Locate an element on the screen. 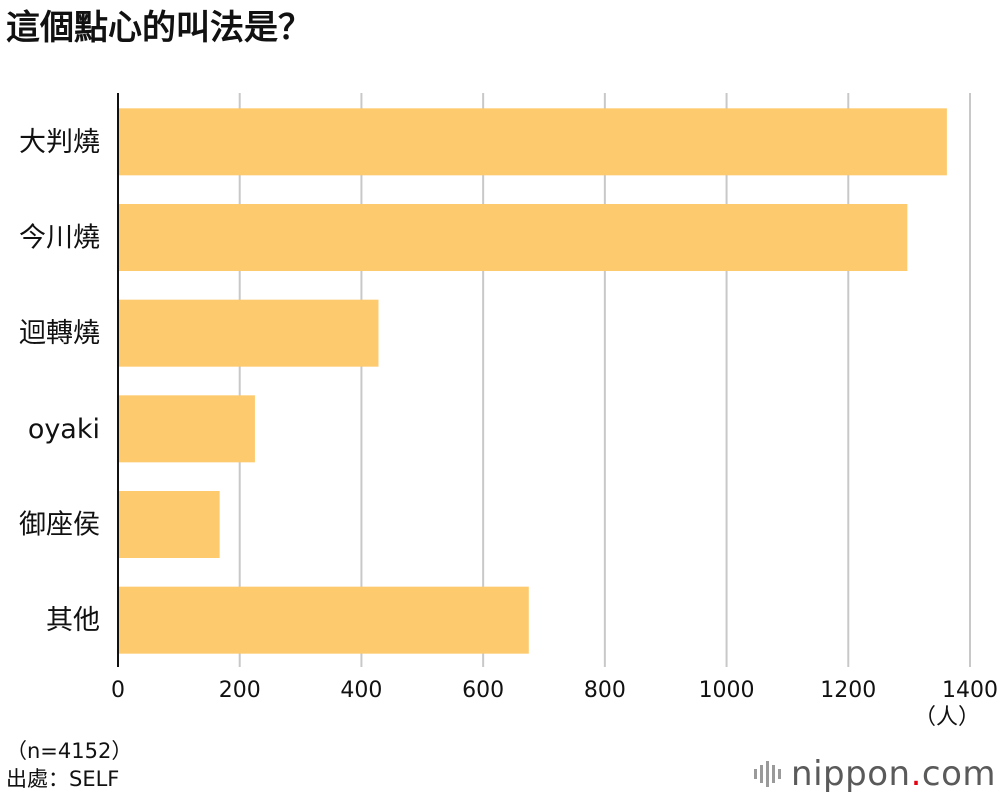  chart-title: 這個點心的叫法是？ is located at coordinates (159, 28).